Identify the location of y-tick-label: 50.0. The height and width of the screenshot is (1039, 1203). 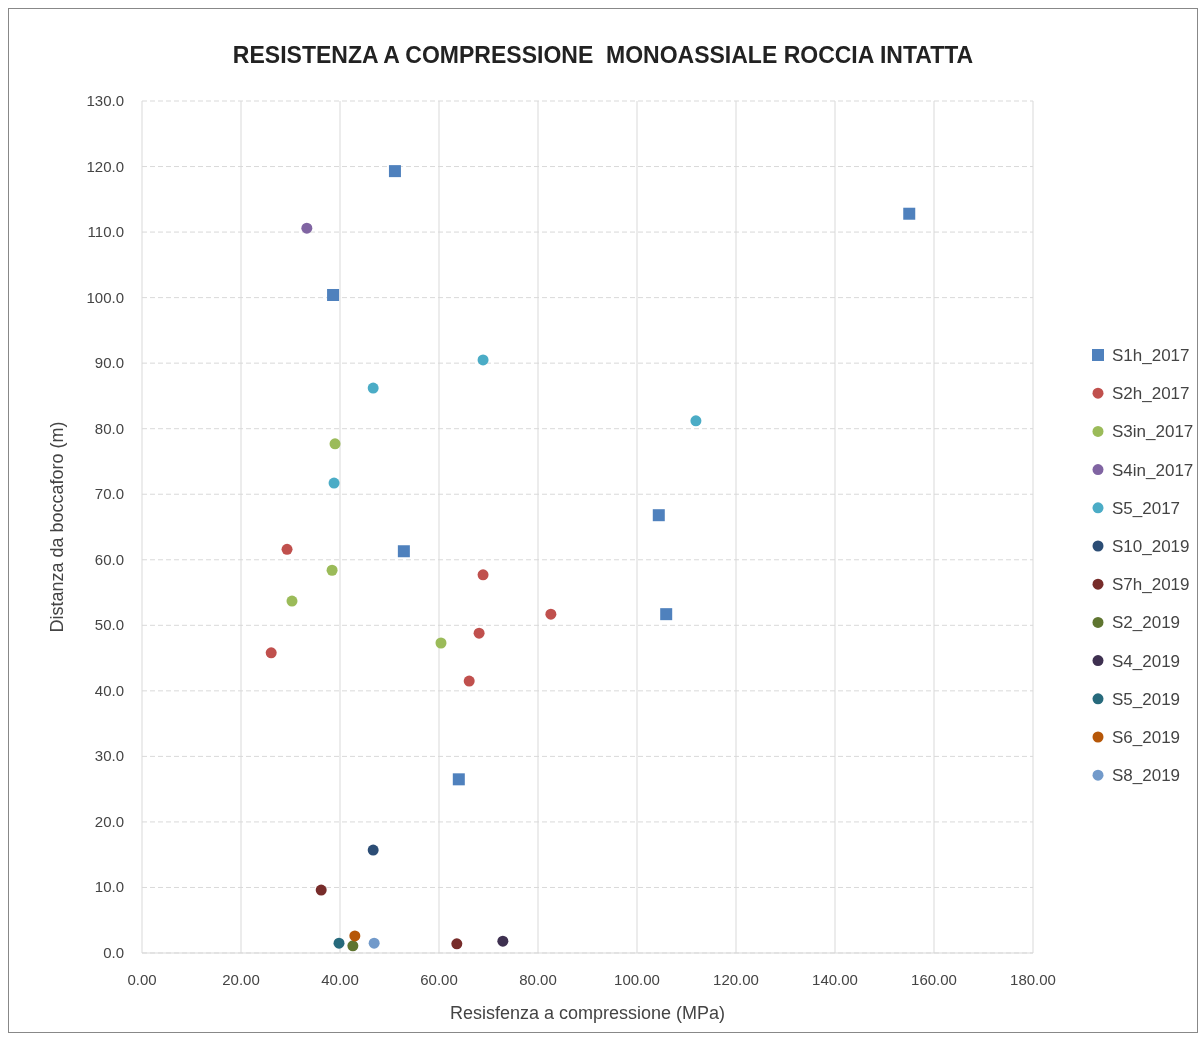
(109, 625).